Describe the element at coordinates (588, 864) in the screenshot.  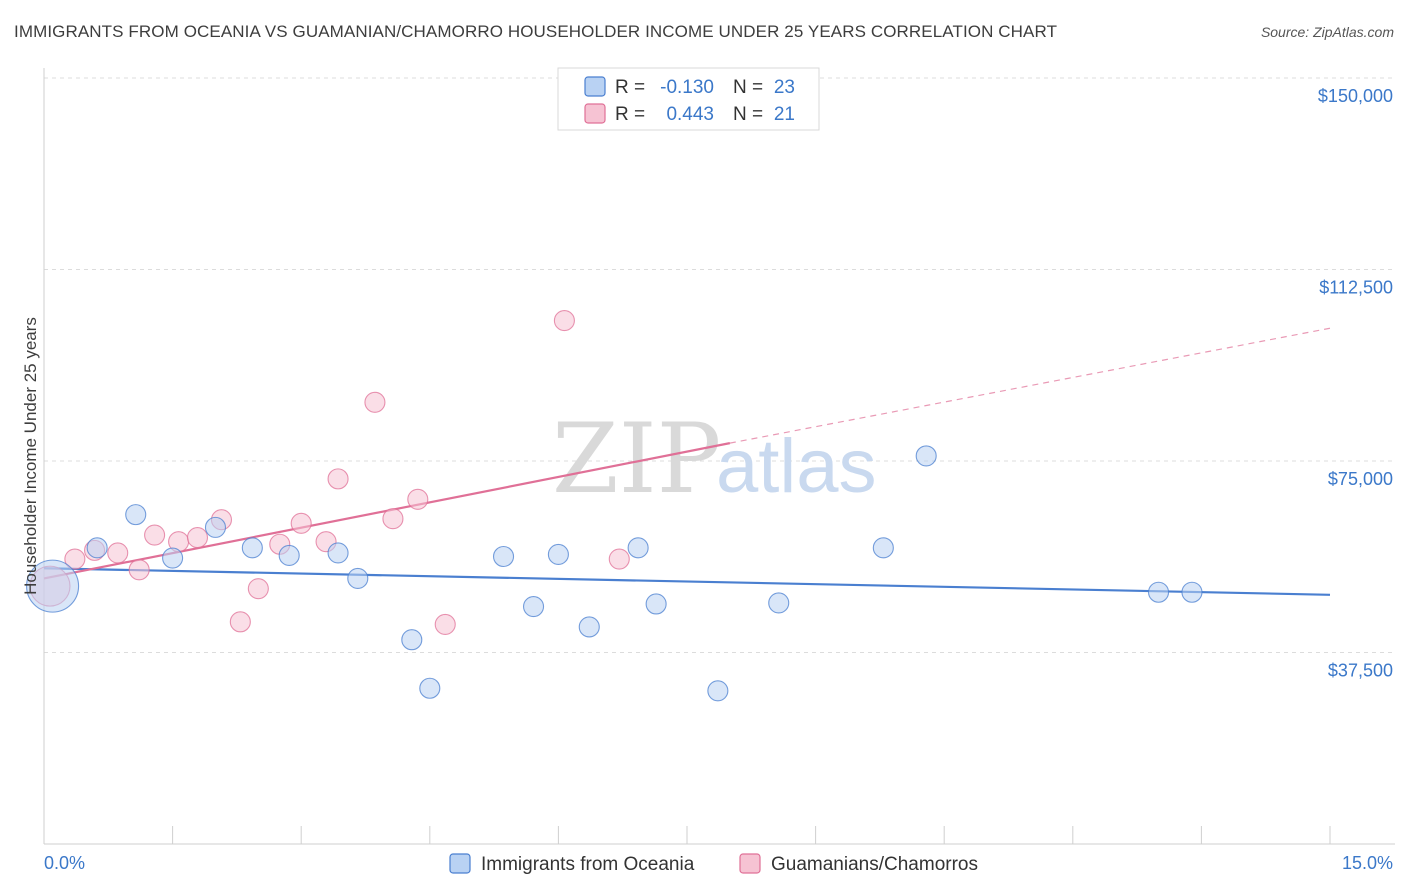
I see `bottom-legend-oceania: Immigrants from Oceania` at that location.